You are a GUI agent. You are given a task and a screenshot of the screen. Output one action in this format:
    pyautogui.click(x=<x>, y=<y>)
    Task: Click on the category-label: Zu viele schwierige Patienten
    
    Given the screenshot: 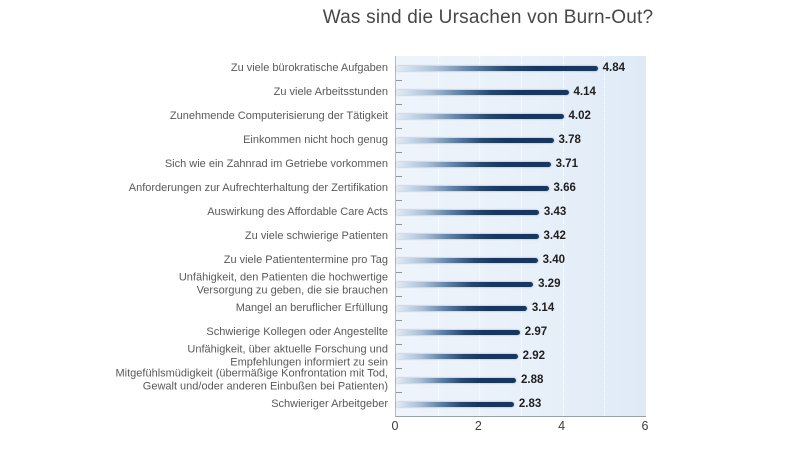 What is the action you would take?
    pyautogui.click(x=316, y=235)
    